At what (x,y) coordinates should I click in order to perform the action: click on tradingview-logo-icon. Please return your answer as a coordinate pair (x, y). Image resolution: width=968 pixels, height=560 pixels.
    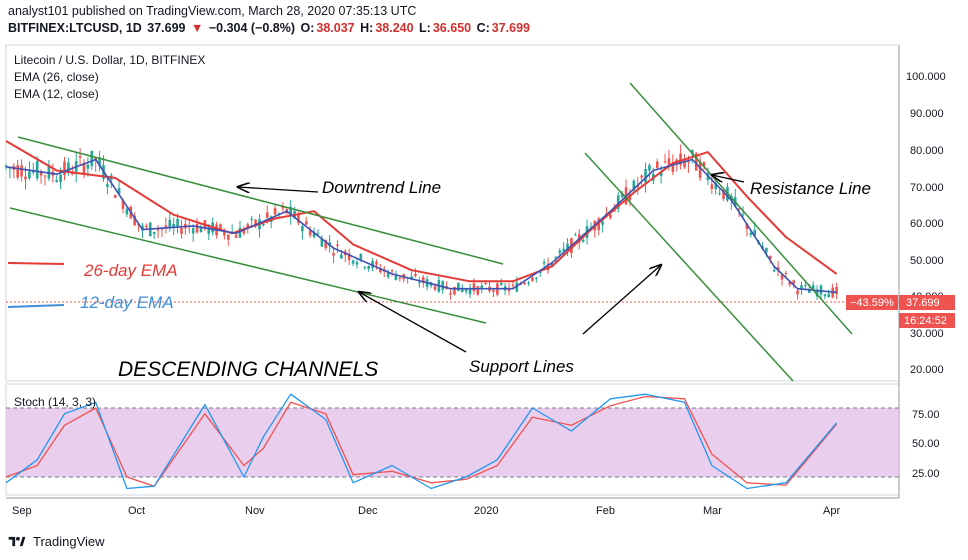
    Looking at the image, I should click on (17, 541).